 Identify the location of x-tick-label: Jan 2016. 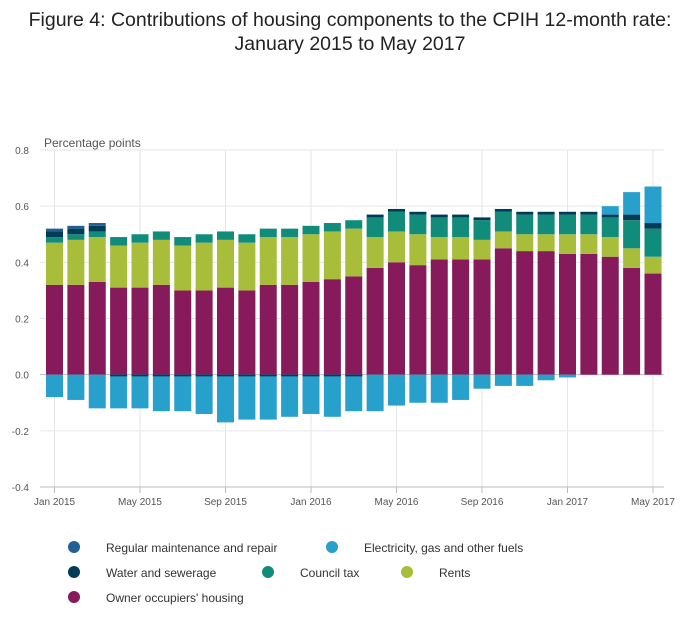
(311, 502).